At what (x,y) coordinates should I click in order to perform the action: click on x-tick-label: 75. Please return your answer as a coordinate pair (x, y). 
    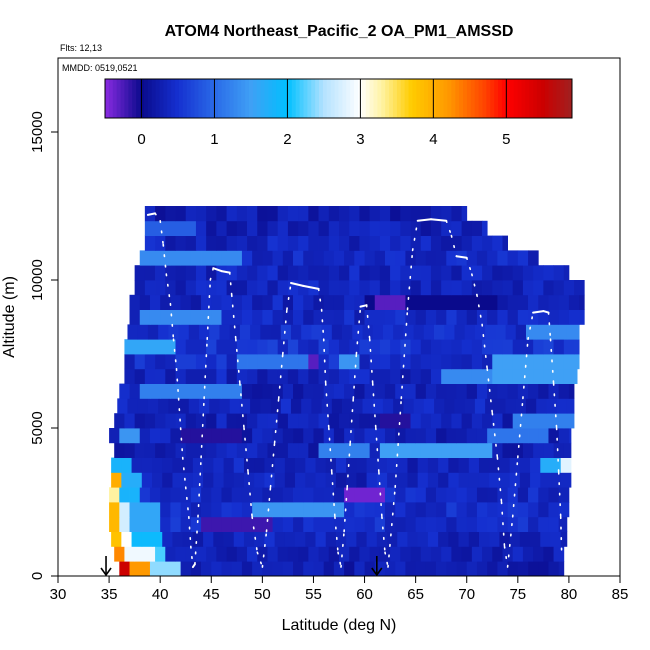
    Looking at the image, I should click on (517, 594).